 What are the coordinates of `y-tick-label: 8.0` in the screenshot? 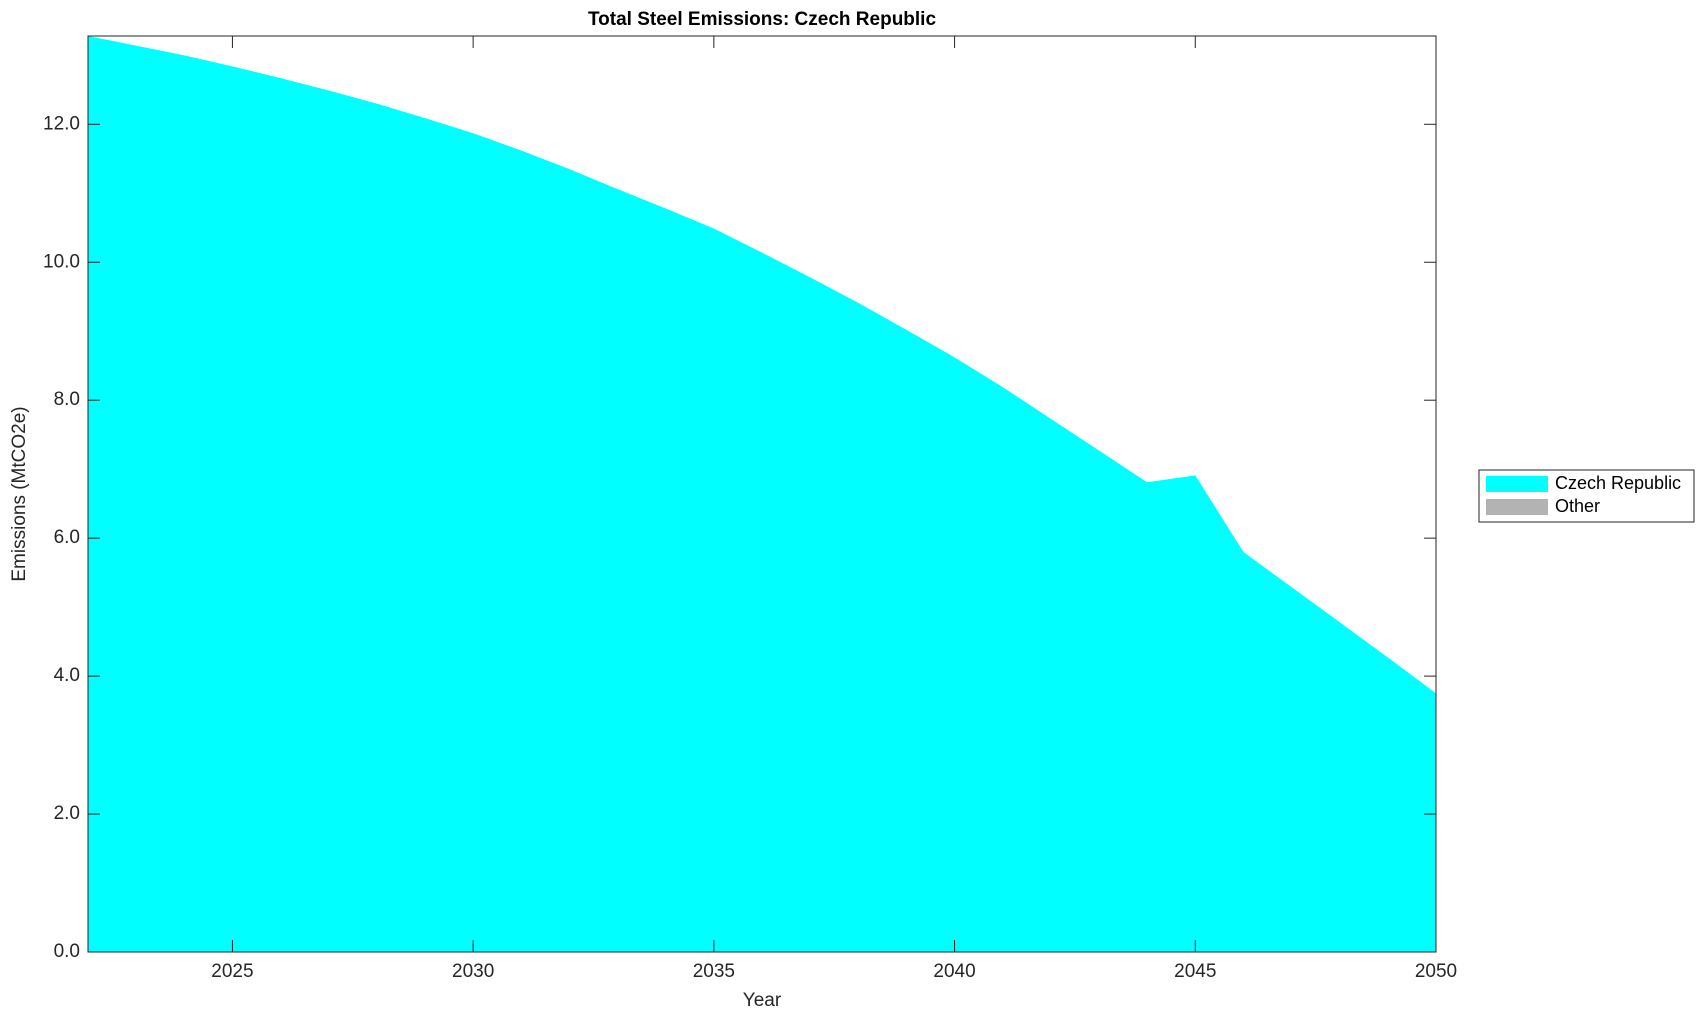 It's located at (67, 399).